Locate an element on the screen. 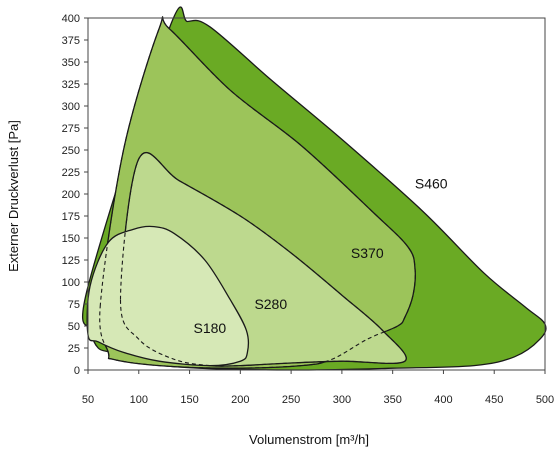  label-s460: S460 is located at coordinates (431, 183).